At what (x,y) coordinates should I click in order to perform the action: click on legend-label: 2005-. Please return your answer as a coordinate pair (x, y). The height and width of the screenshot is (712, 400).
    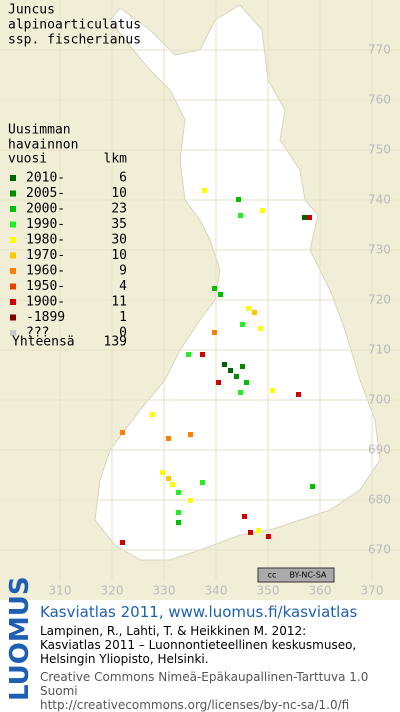
    Looking at the image, I should click on (45, 193).